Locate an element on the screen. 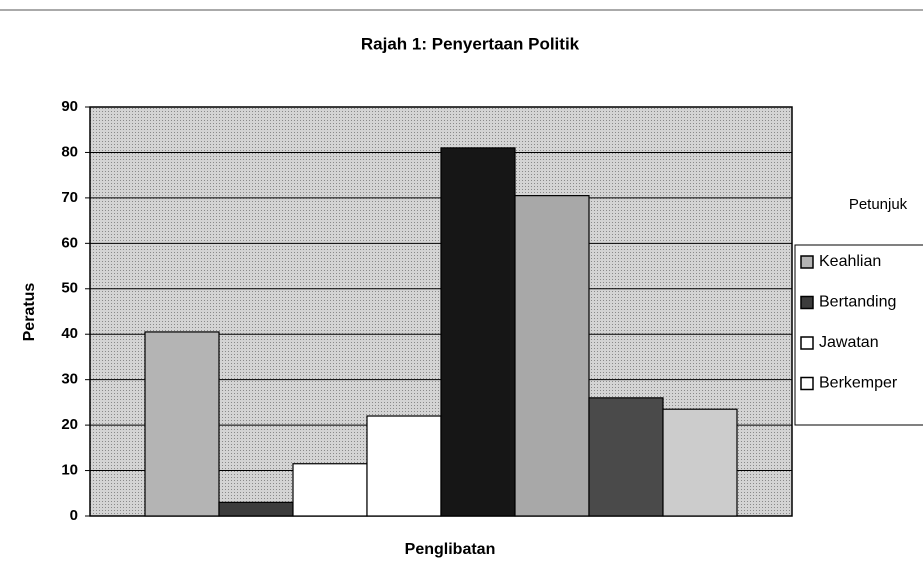 The image size is (923, 578). chart-title: Rajah 1: Penyertaan Politik is located at coordinates (470, 43).